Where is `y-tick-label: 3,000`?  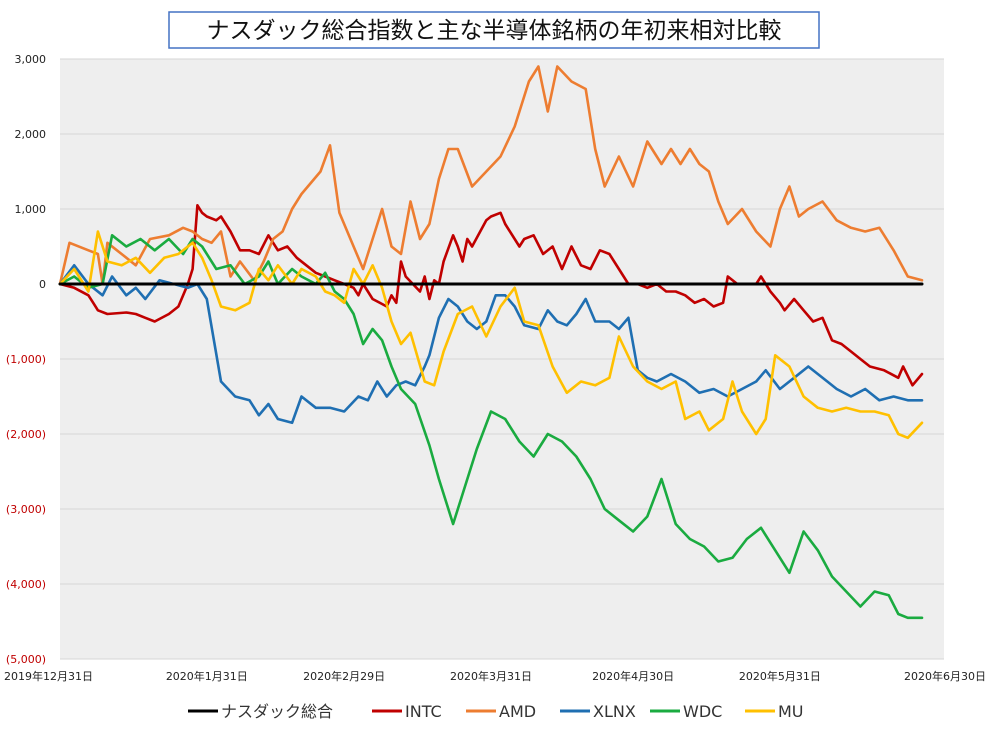
y-tick-label: 3,000 is located at coordinates (31, 59).